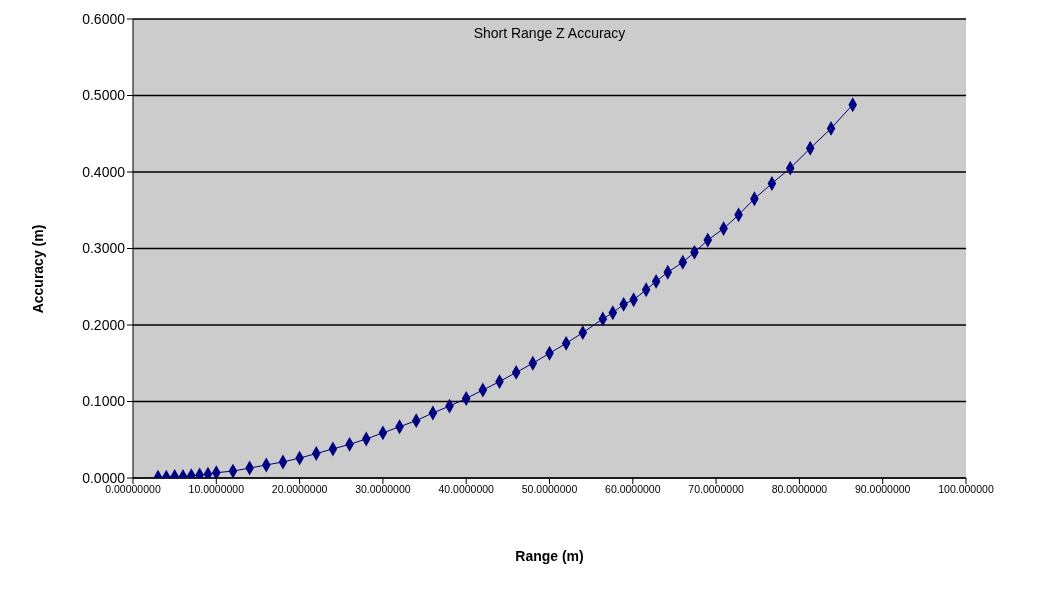 Image resolution: width=1038 pixels, height=595 pixels. What do you see at coordinates (38, 268) in the screenshot?
I see `y-axis-title: Accuracy (m)` at bounding box center [38, 268].